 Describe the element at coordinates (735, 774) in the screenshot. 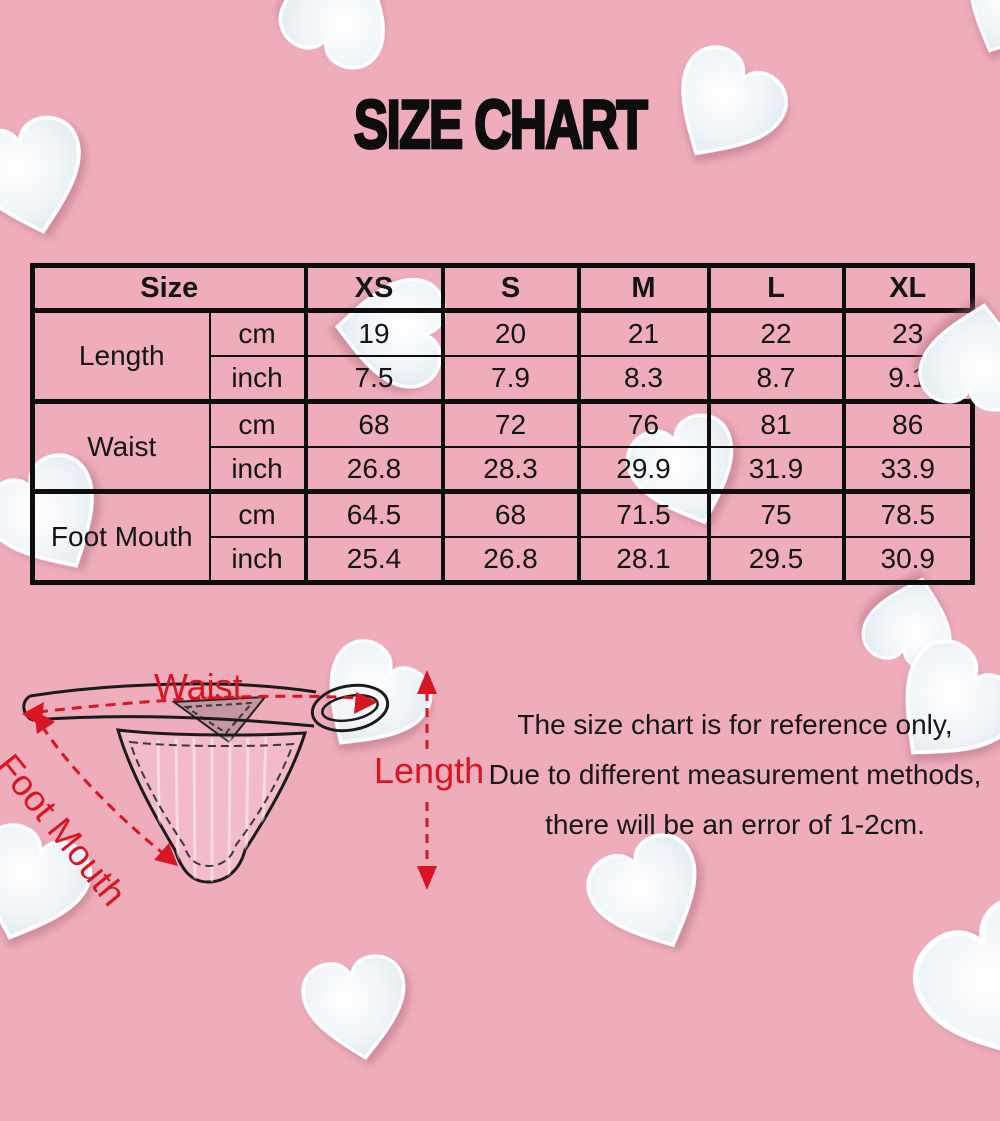

I see `disclaimer-line: Due to different measurement methods,` at that location.